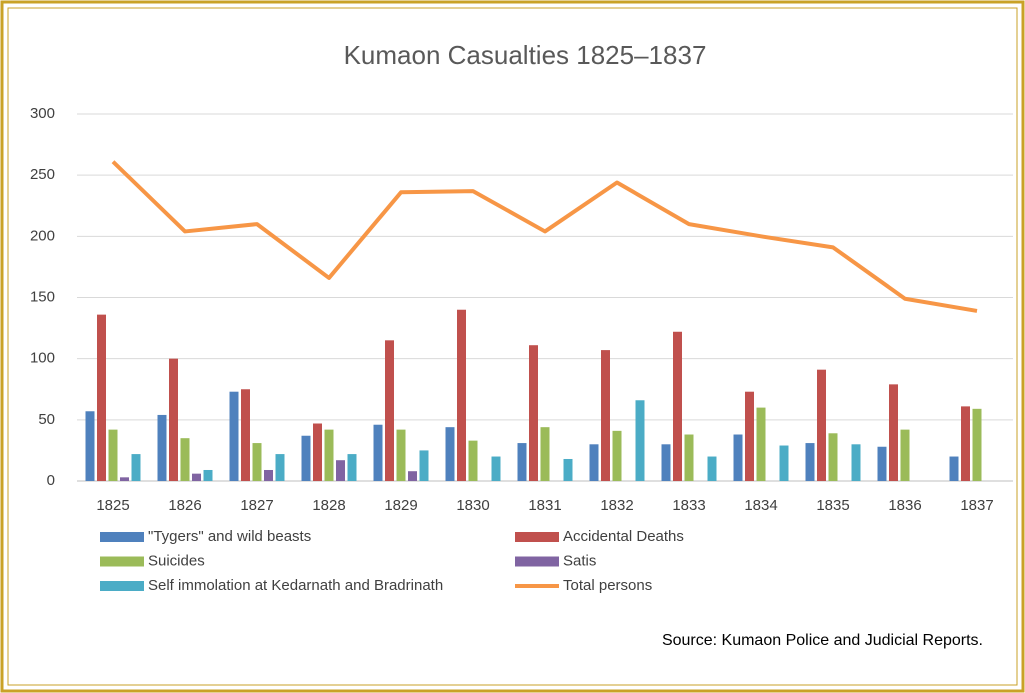 The height and width of the screenshot is (693, 1025). What do you see at coordinates (112, 505) in the screenshot?
I see `x-tick-label: 1825` at bounding box center [112, 505].